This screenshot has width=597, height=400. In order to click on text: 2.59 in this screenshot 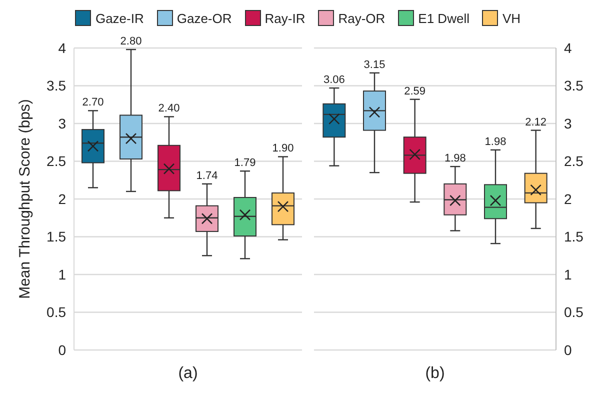, I will do `click(415, 91)`.